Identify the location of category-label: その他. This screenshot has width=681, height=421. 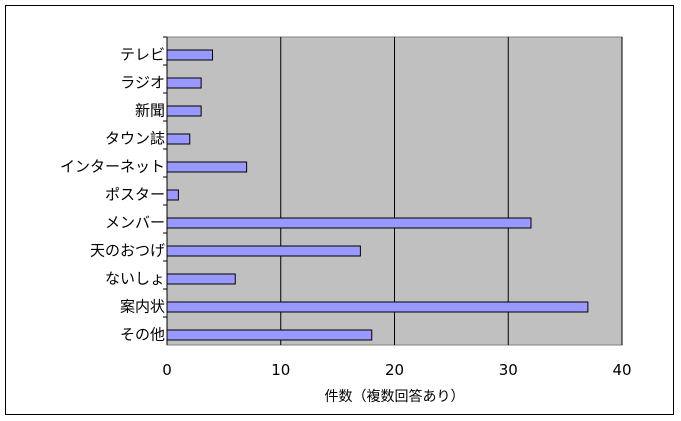
(142, 335).